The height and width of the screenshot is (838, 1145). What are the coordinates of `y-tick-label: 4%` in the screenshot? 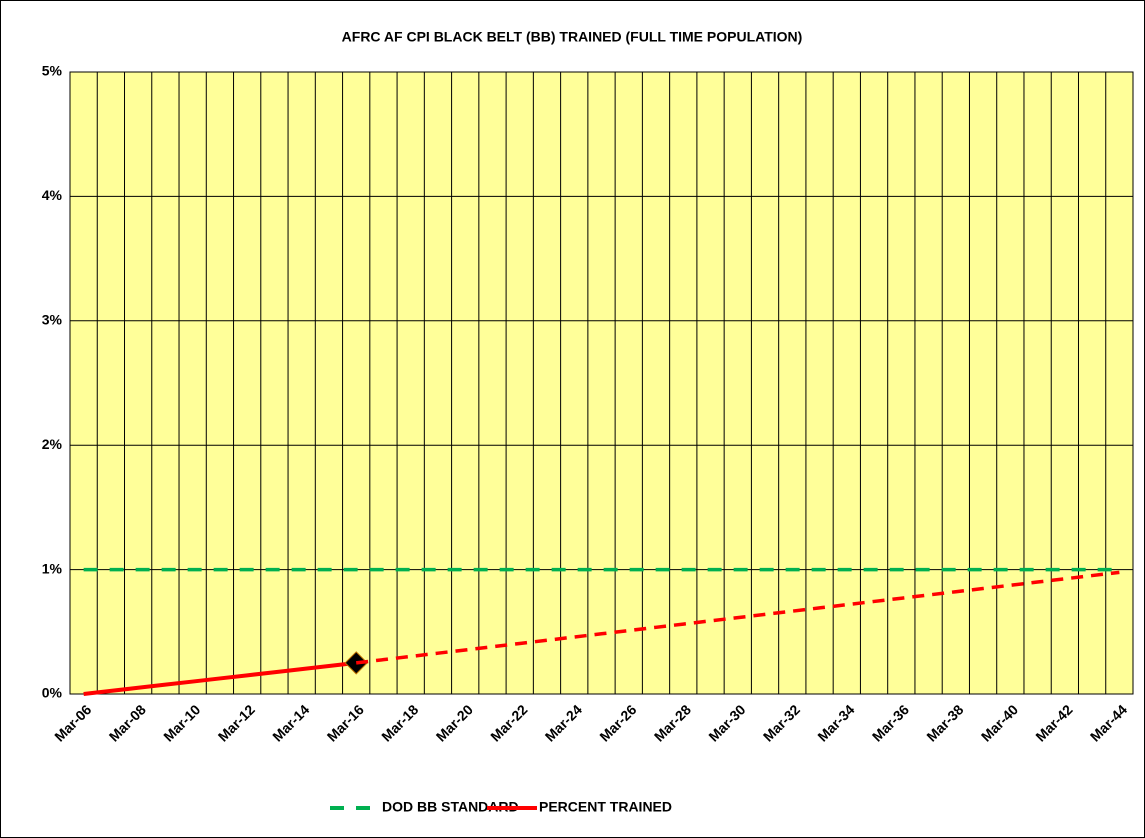 It's located at (52, 195).